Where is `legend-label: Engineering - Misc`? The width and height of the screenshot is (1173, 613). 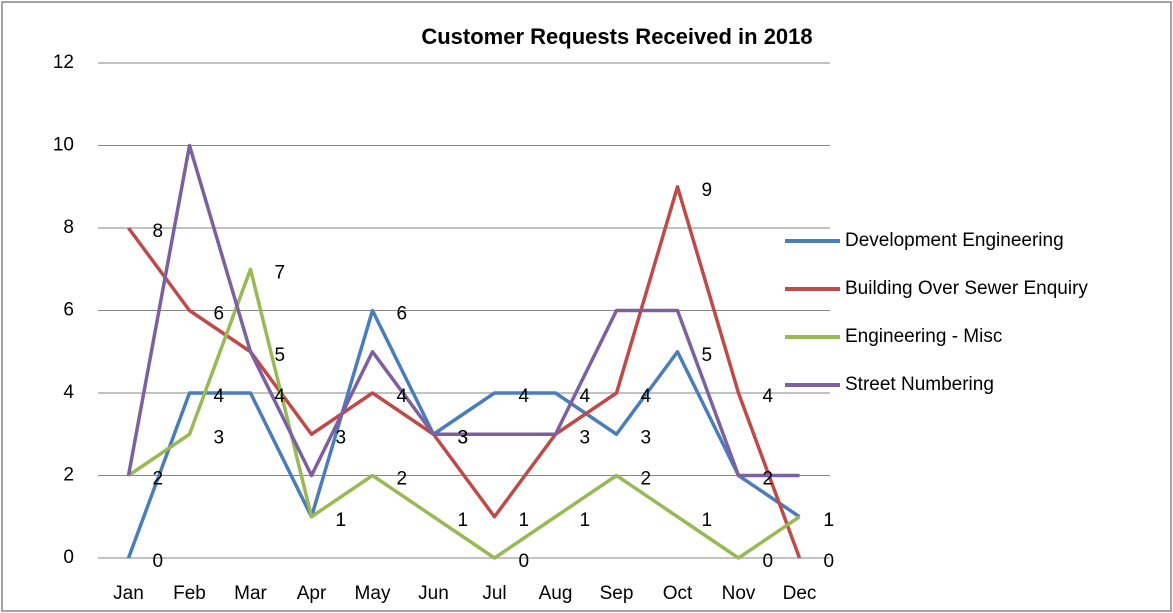
legend-label: Engineering - Misc is located at coordinates (923, 336).